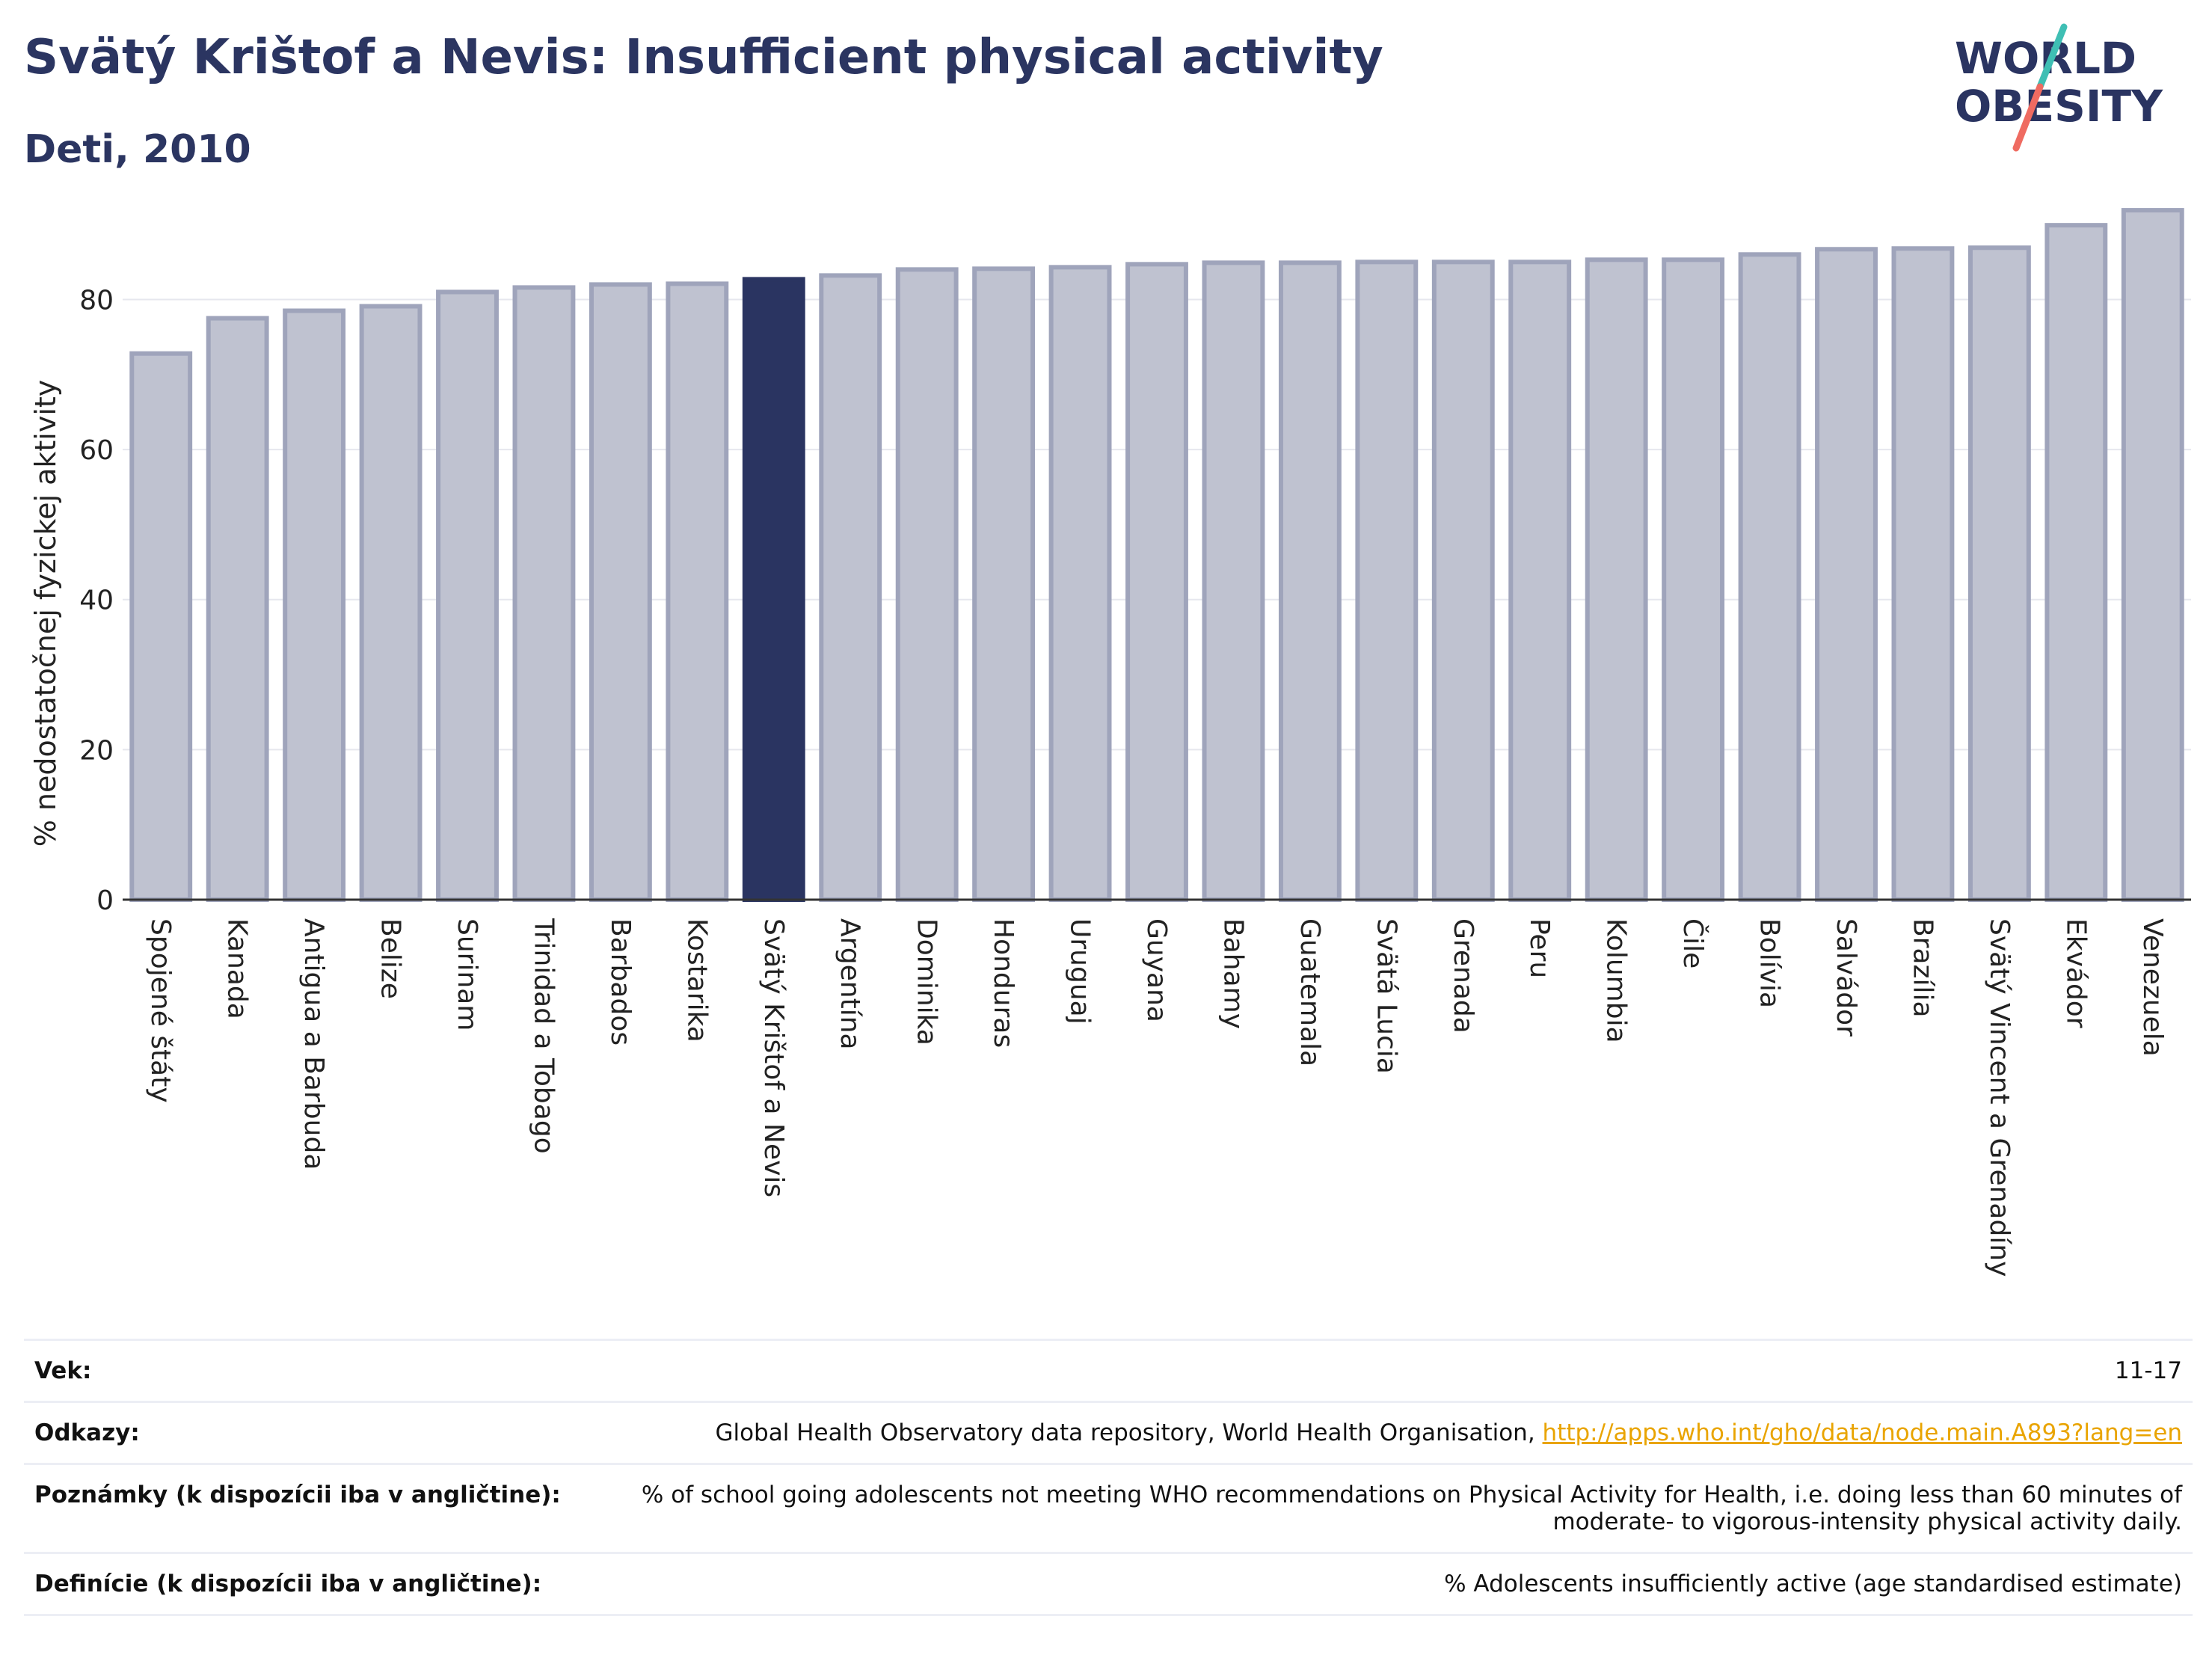  Describe the element at coordinates (105, 900) in the screenshot. I see `y-tick-label: 0` at that location.